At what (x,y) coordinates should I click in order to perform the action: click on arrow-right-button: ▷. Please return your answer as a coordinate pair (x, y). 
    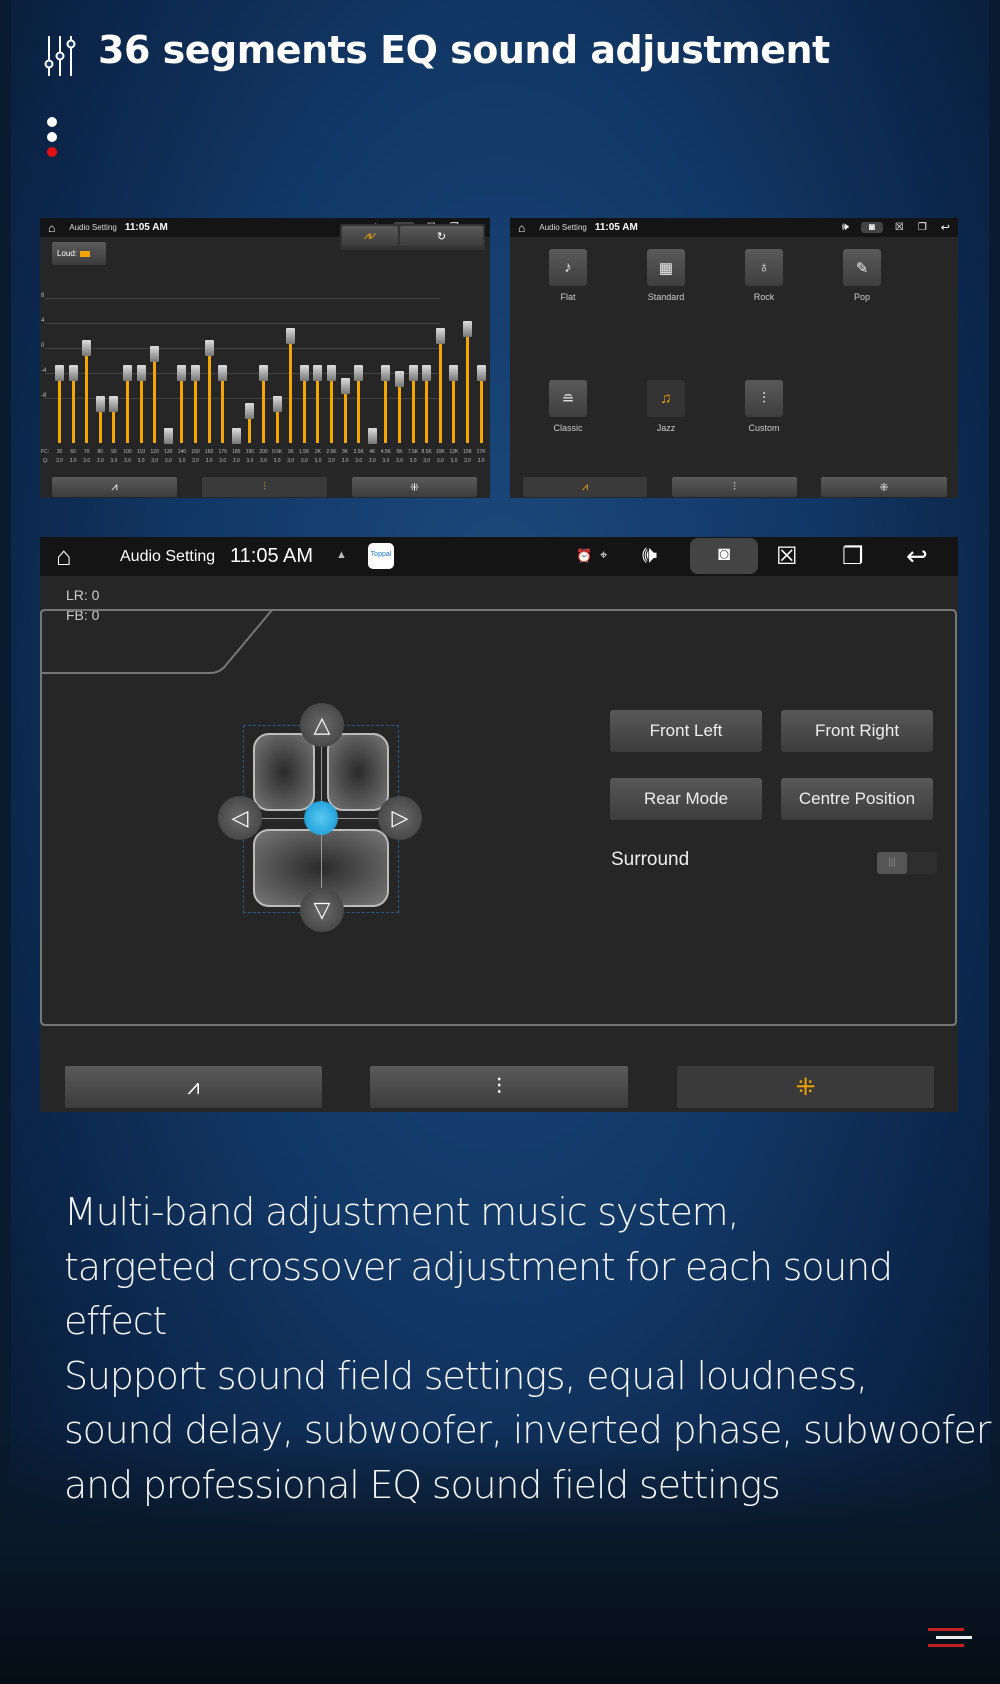
    Looking at the image, I should click on (400, 818).